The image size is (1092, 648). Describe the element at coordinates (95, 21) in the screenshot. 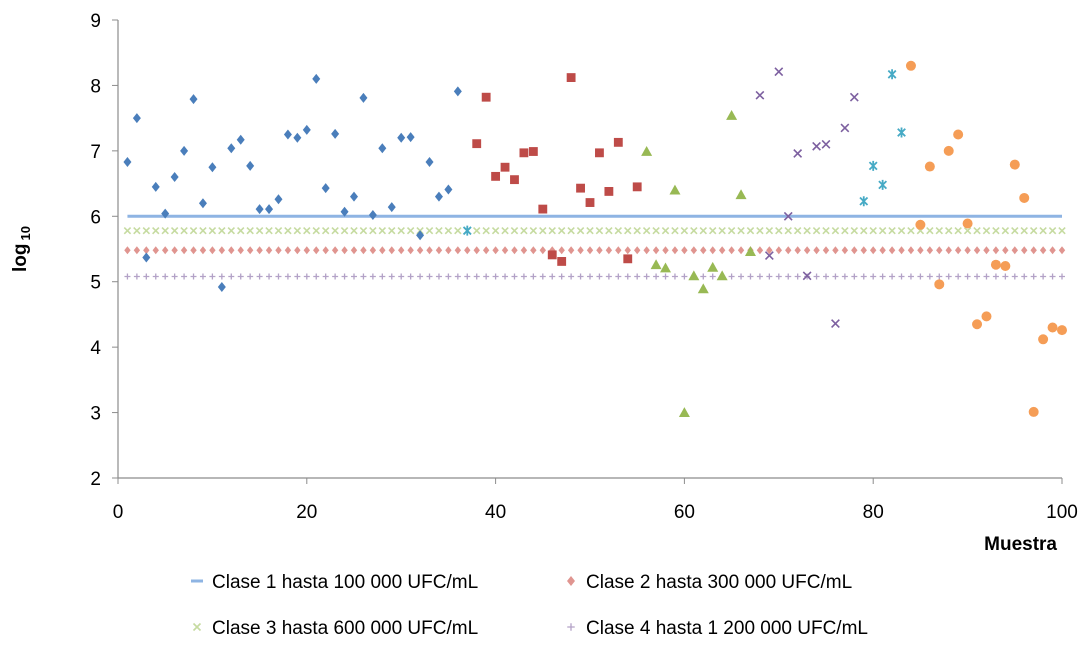

I see `y-tick-label: 9` at that location.